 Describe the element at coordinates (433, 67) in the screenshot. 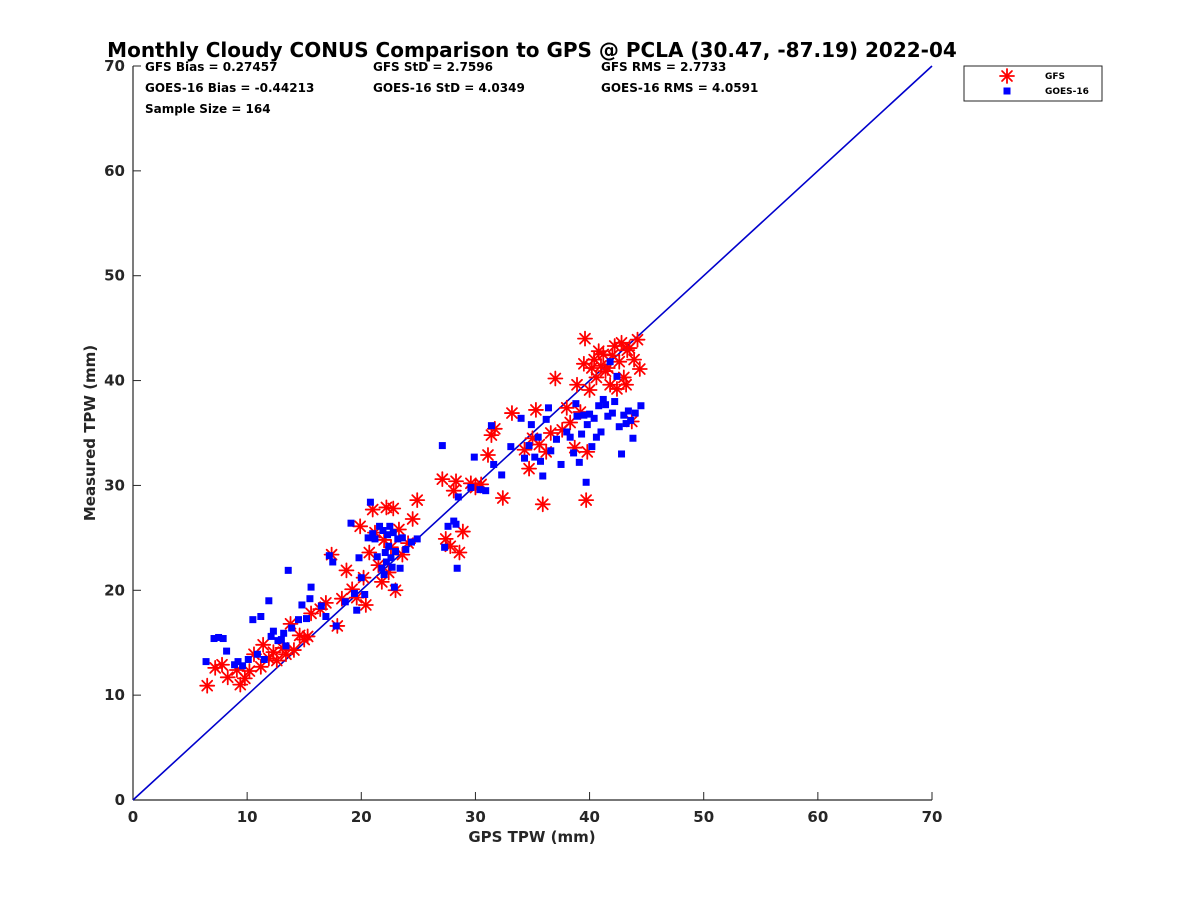

I see `gfs-std-stat: GFS StD = 2.7596` at that location.